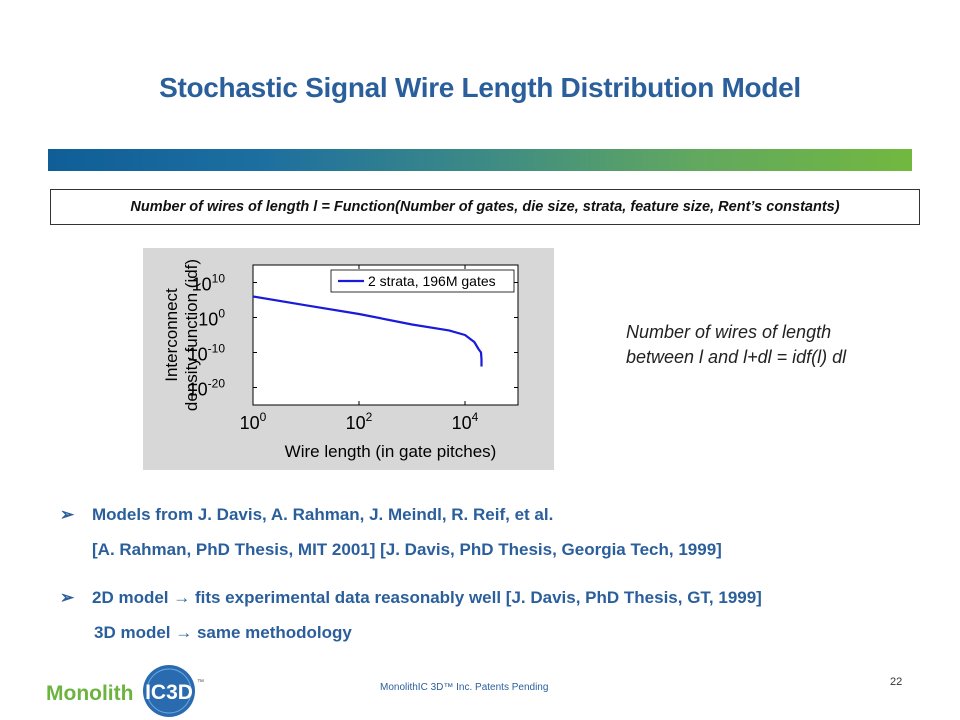  I want to click on y-axis-label-line: Interconnect, so click(171, 335).